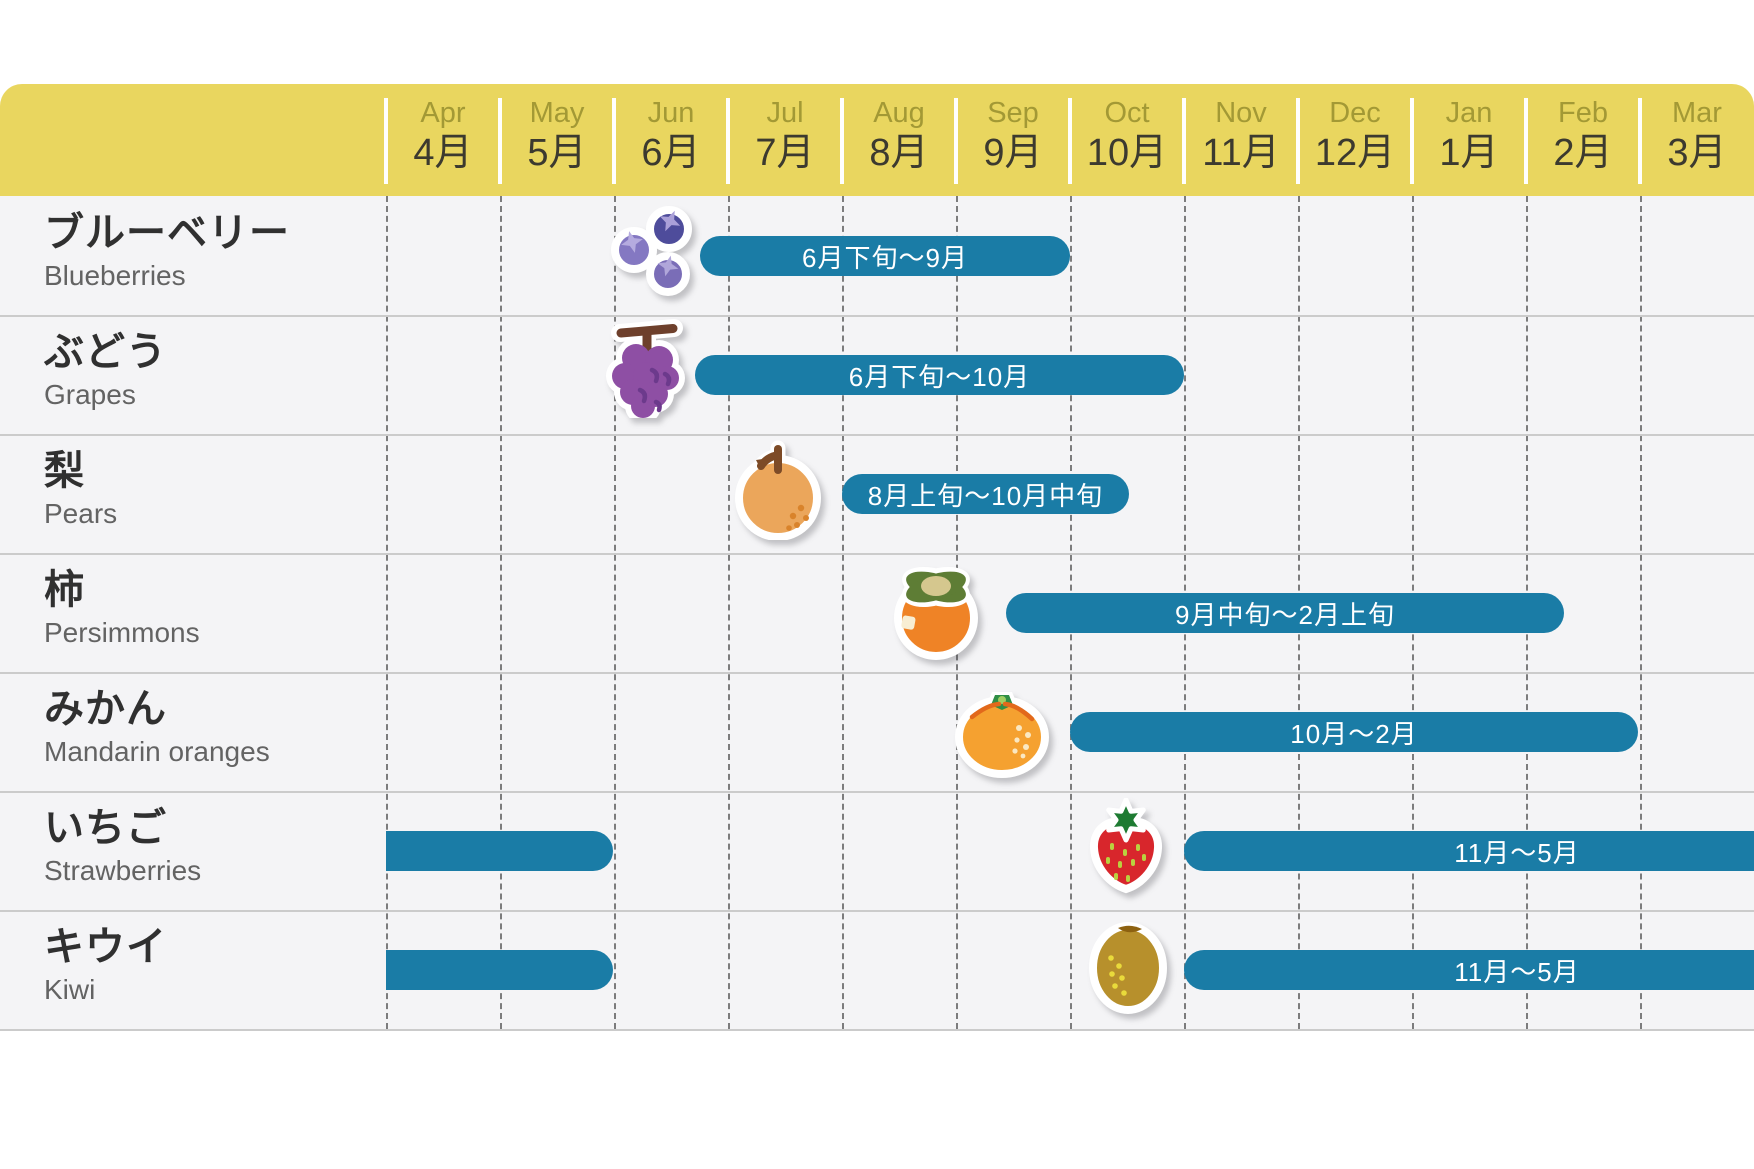 This screenshot has width=1754, height=1169. What do you see at coordinates (899, 153) in the screenshot?
I see `month-label-ja: 8月` at bounding box center [899, 153].